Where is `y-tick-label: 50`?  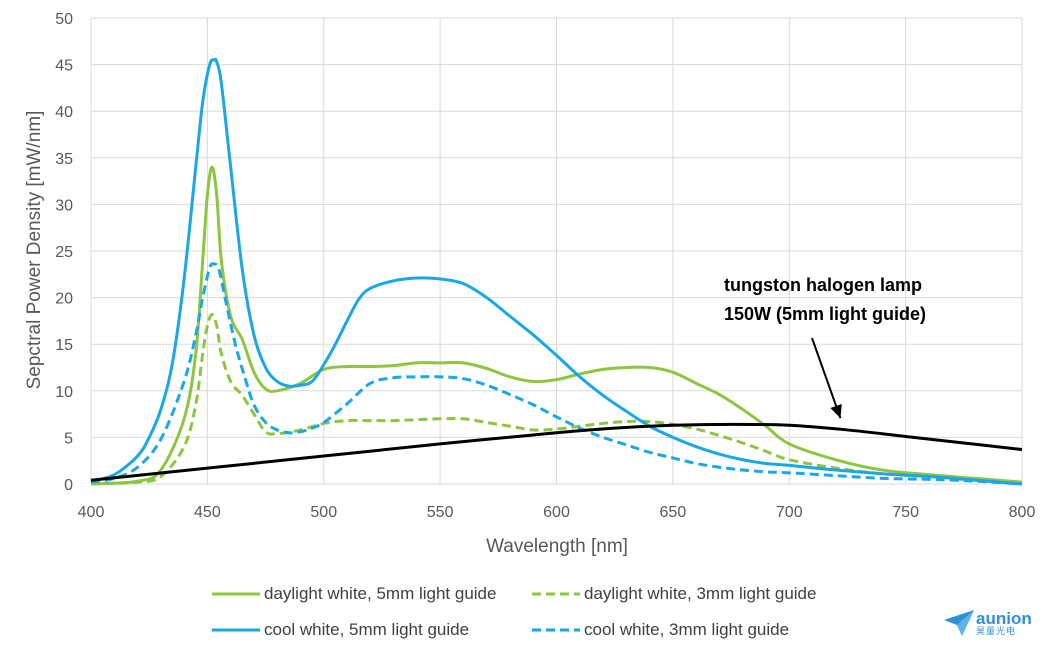 y-tick-label: 50 is located at coordinates (64, 19).